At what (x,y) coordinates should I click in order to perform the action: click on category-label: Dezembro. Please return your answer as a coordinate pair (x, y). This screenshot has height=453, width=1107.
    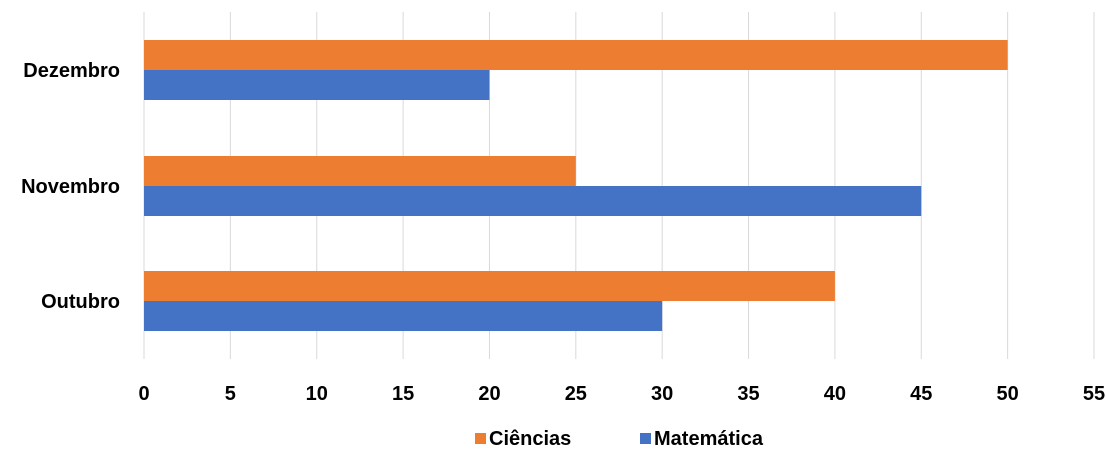
    Looking at the image, I should click on (71, 71).